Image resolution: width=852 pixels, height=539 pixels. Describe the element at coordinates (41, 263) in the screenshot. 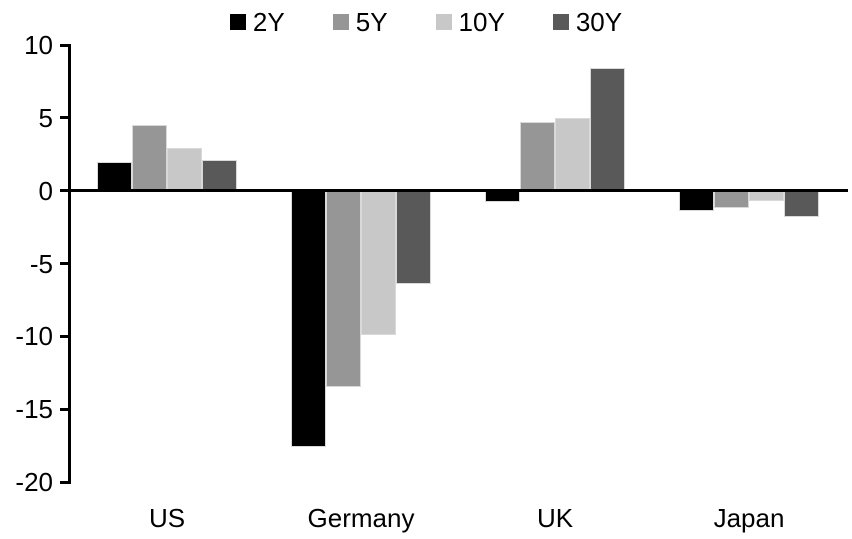

I see `y-tick-label: -5` at that location.